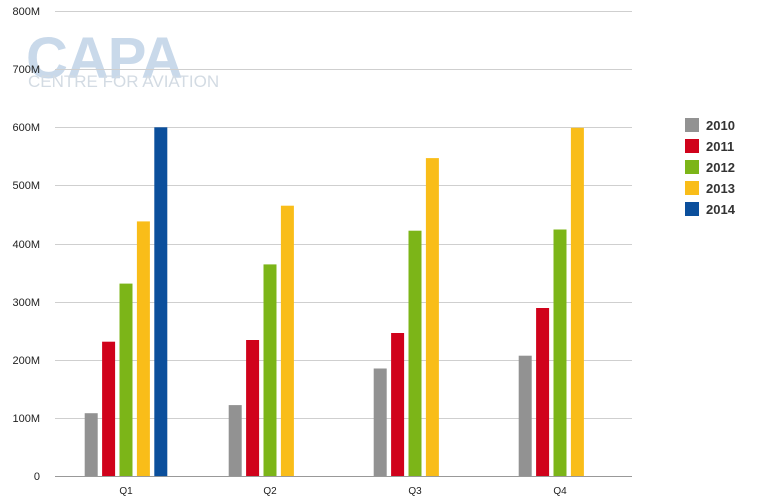 The width and height of the screenshot is (760, 501). What do you see at coordinates (720, 188) in the screenshot?
I see `legend-label-2013: 2013` at bounding box center [720, 188].